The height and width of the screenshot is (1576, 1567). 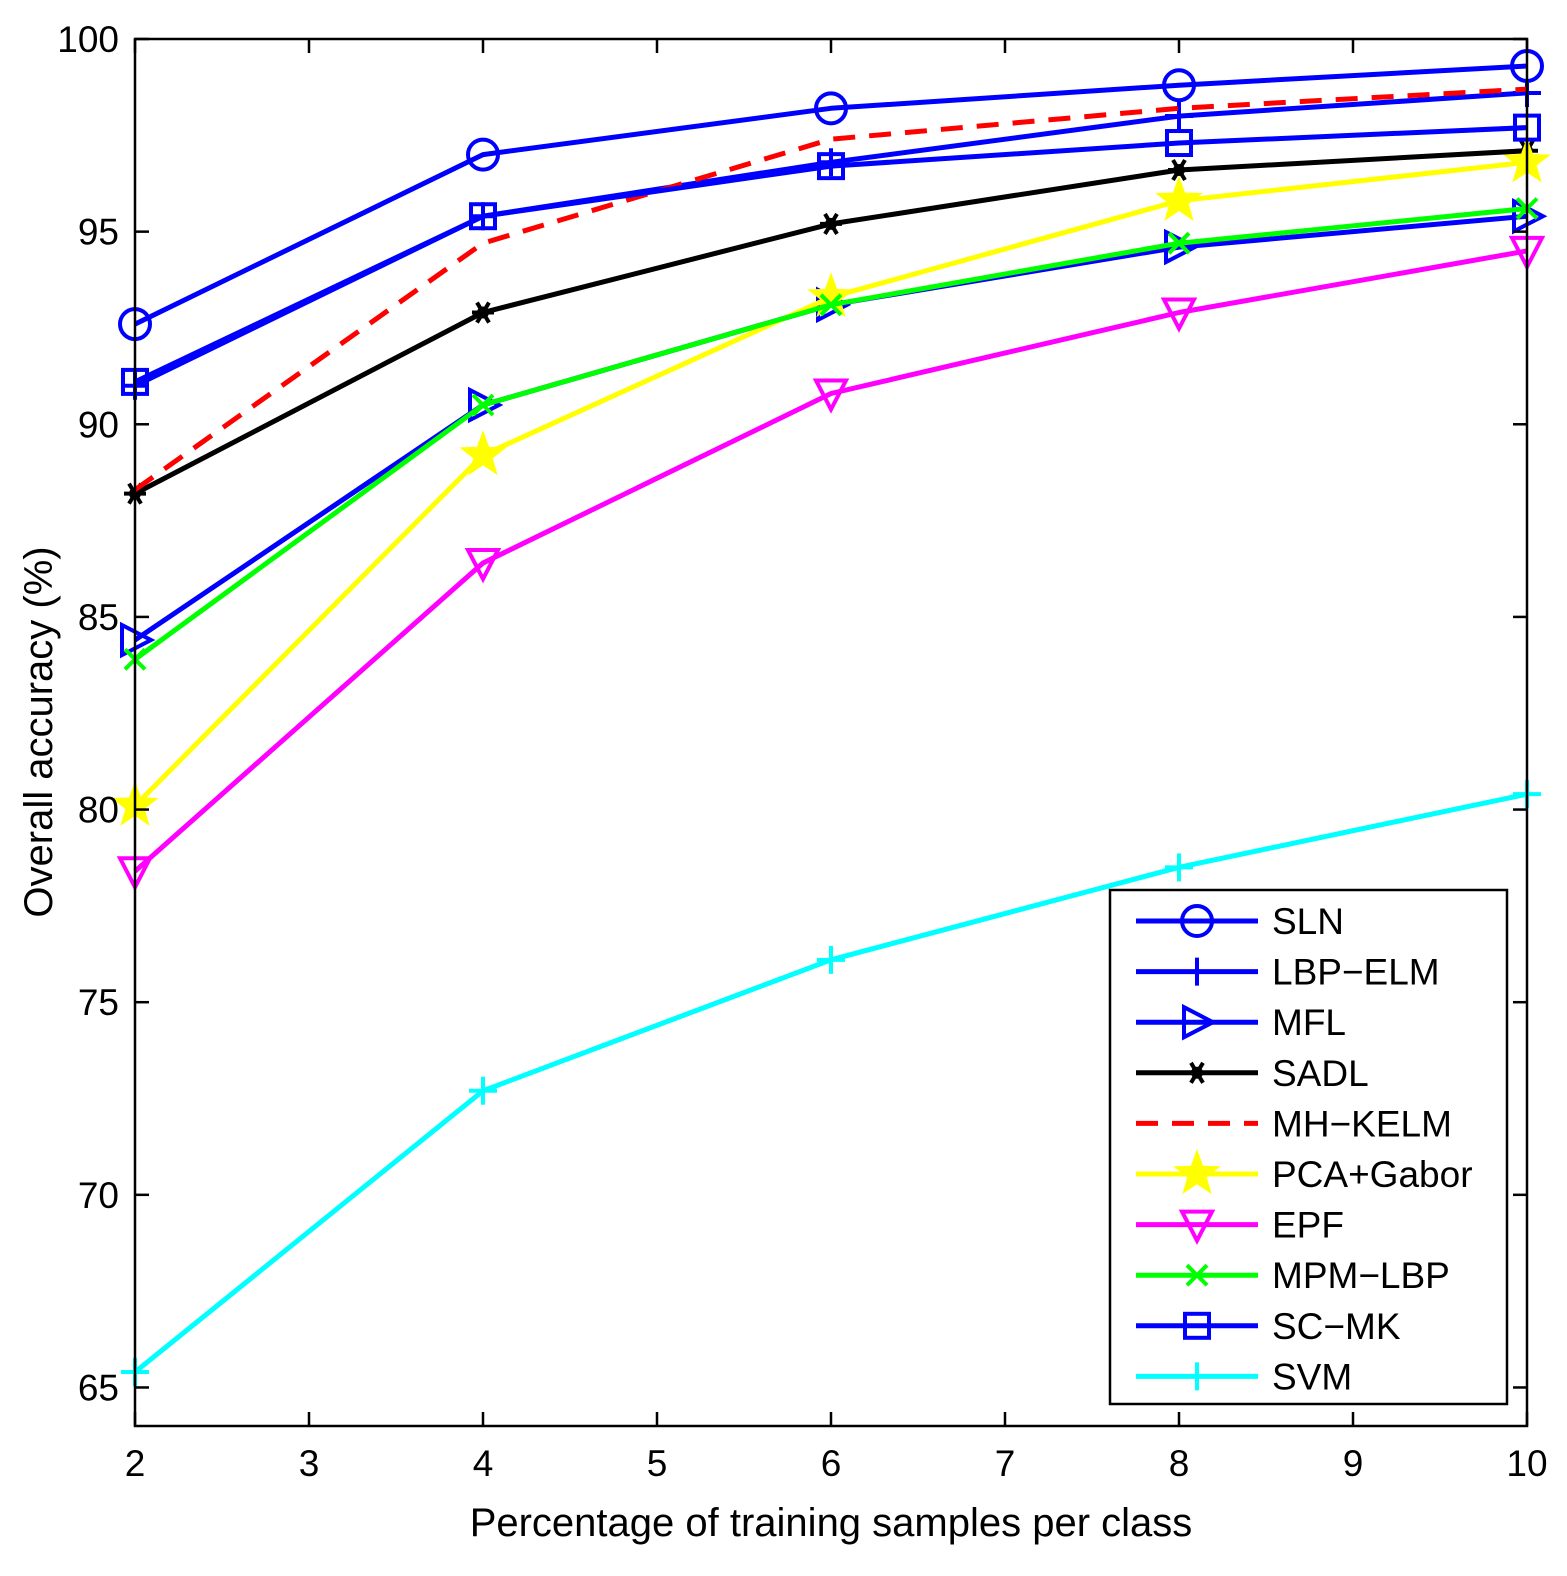 I want to click on legend-label: SC−MK, so click(x=1336, y=1326).